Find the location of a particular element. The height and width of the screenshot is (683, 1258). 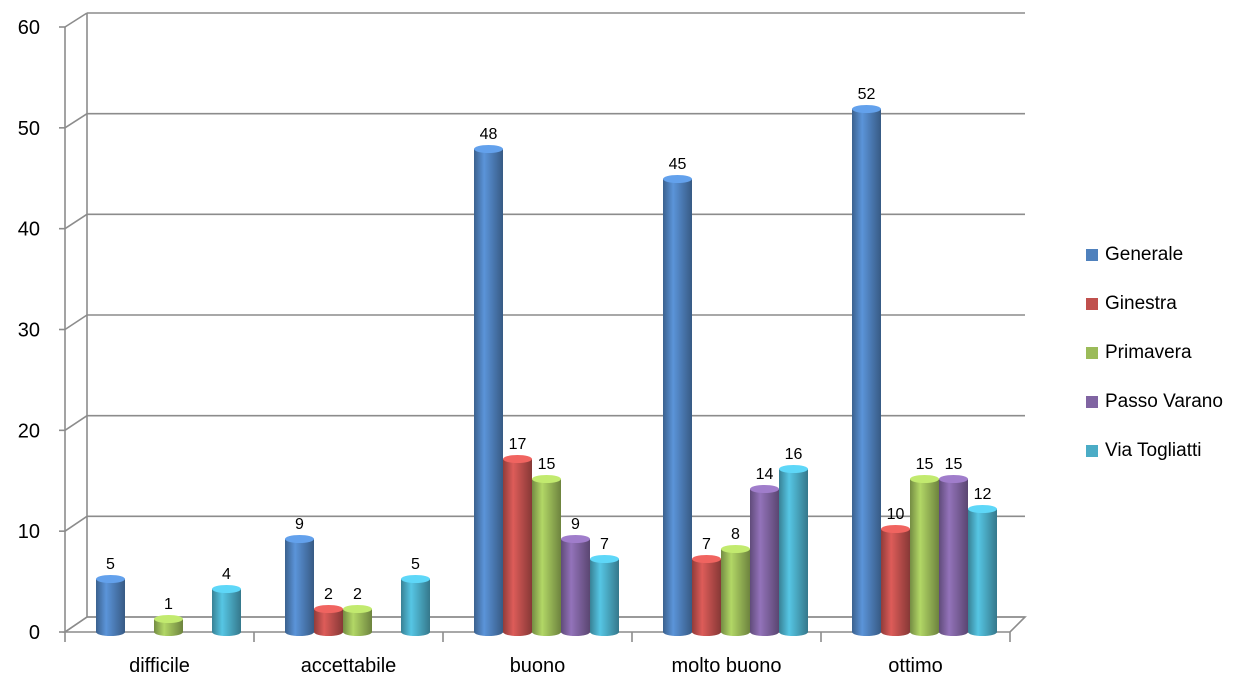

legend-item: Via Togliatti is located at coordinates (1154, 450).